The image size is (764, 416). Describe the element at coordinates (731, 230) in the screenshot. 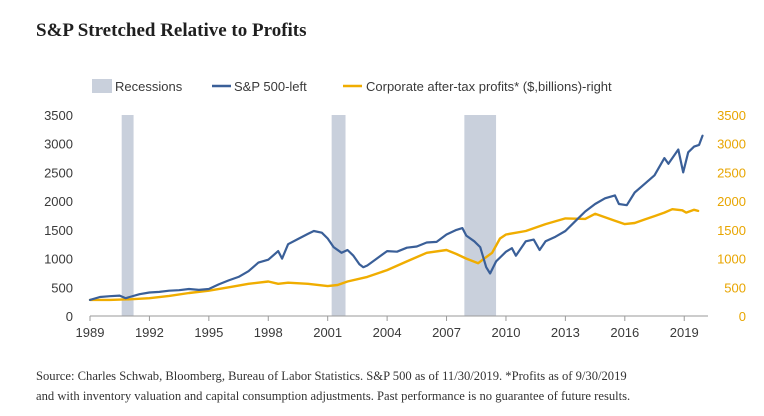

I see `y-right-tick-label: 1500` at that location.